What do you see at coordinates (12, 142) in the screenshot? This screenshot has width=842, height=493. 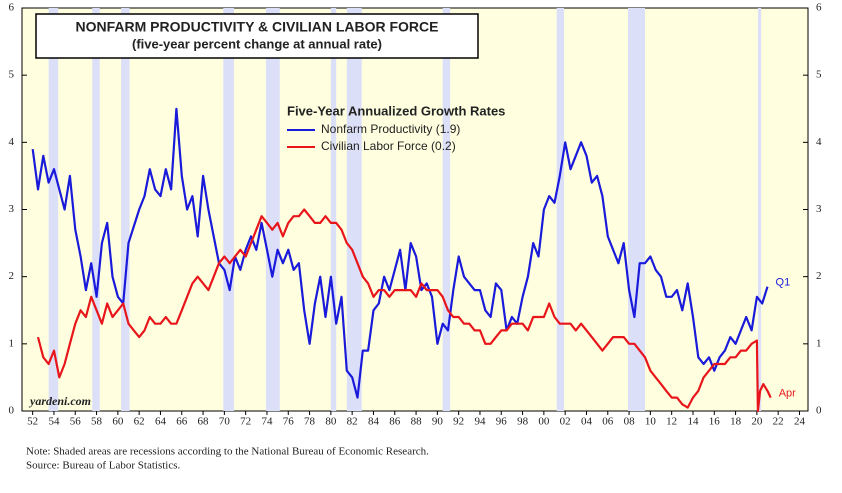 I see `y-tick-label: 4` at bounding box center [12, 142].